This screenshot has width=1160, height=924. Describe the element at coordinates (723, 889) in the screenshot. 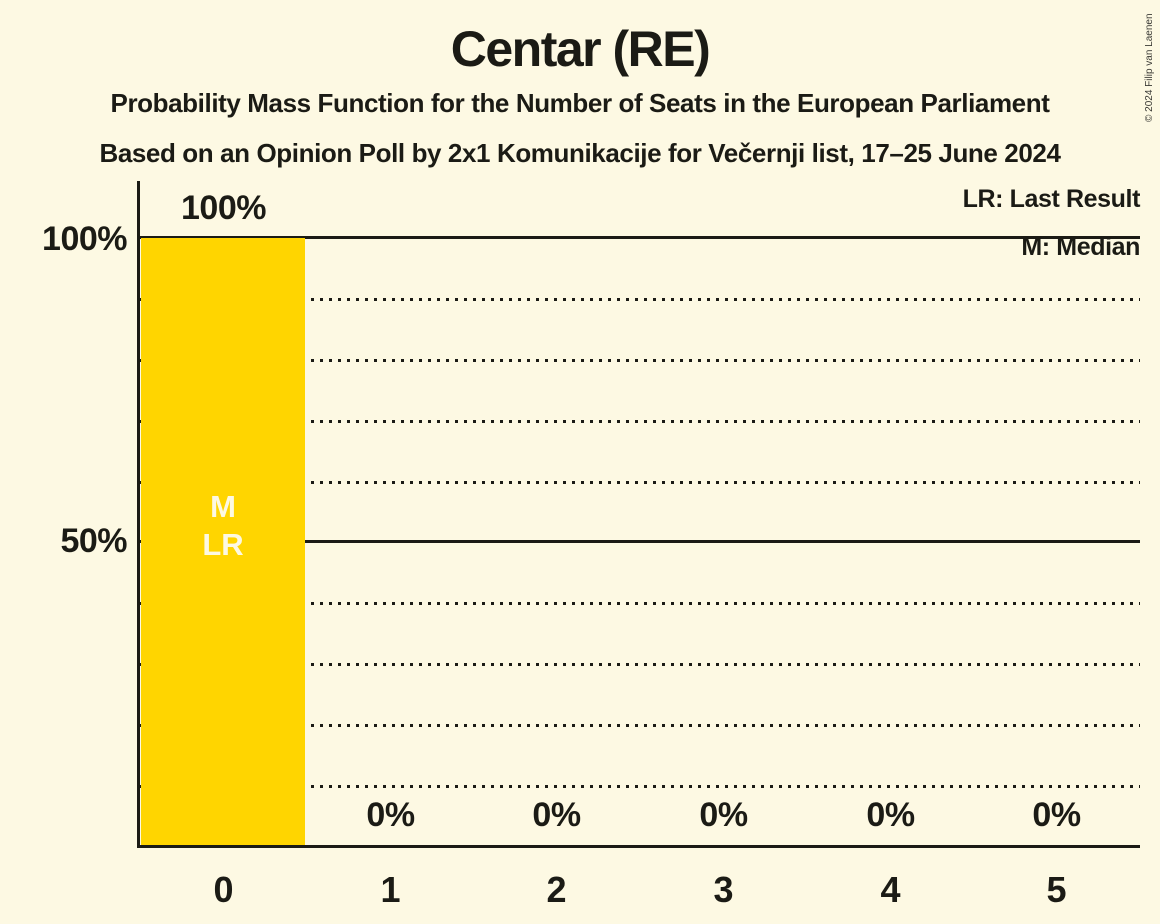

I see `x-tick-3: 3` at that location.